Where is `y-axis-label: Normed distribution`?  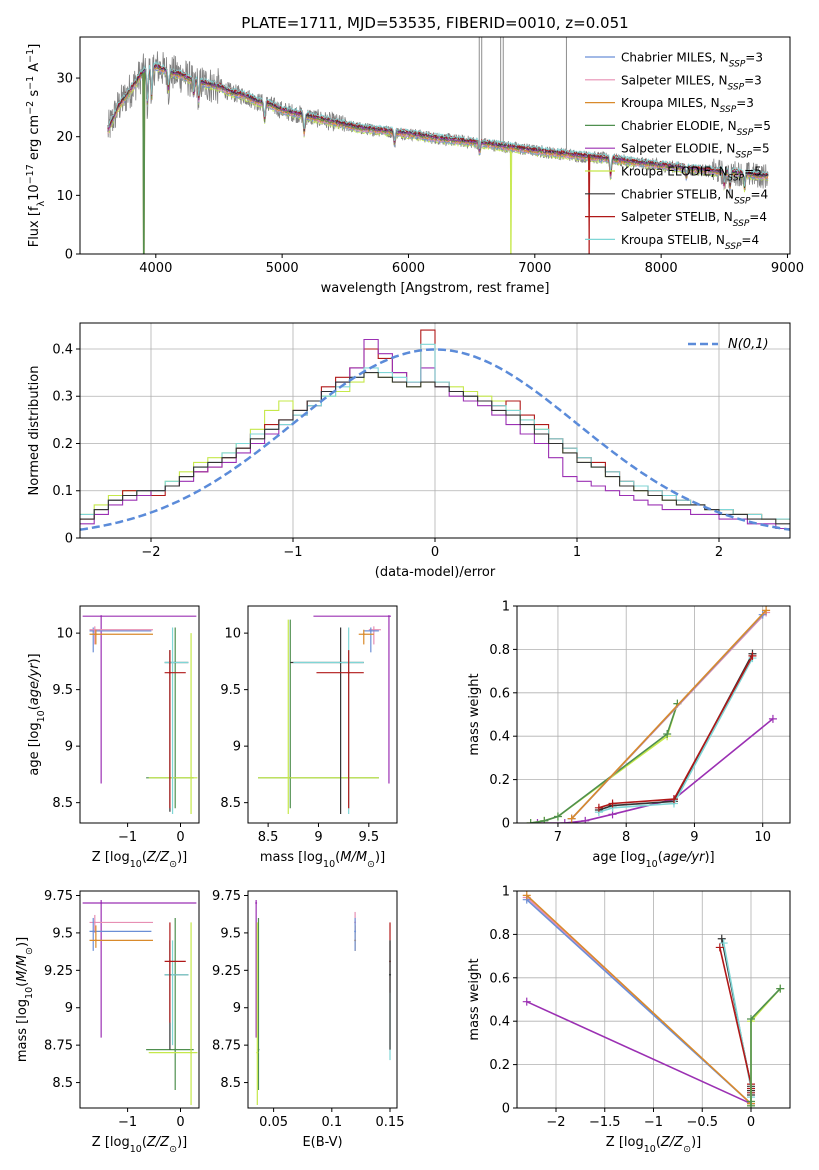
y-axis-label: Normed distribution is located at coordinates (34, 431).